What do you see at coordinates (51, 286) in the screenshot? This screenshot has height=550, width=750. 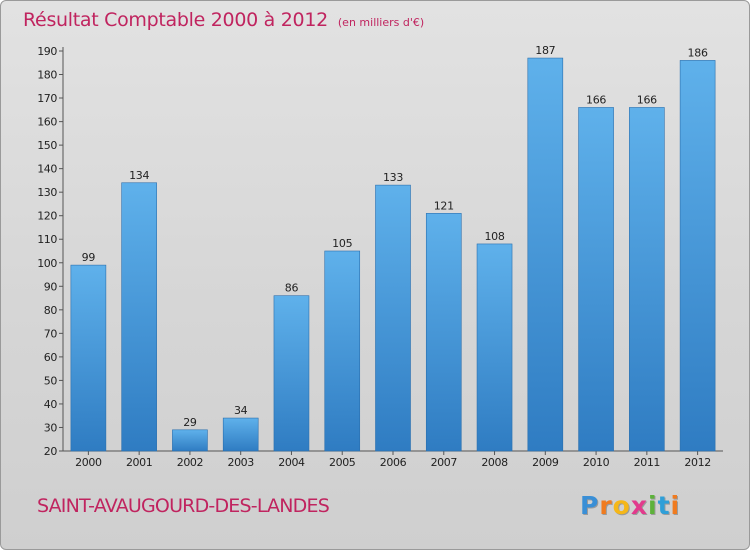 I see `y-tick-label: 90` at bounding box center [51, 286].